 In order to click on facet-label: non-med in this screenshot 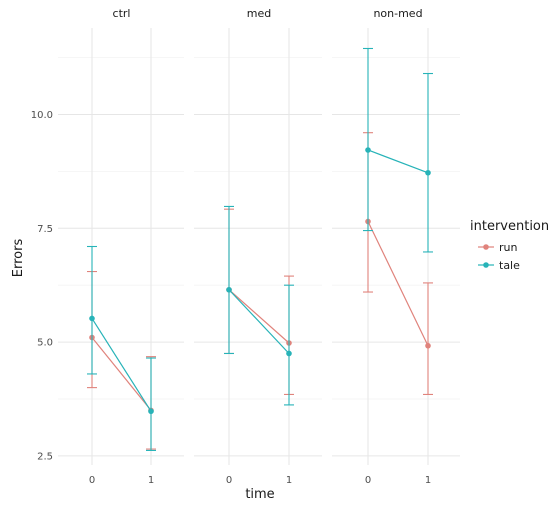, I will do `click(397, 13)`.